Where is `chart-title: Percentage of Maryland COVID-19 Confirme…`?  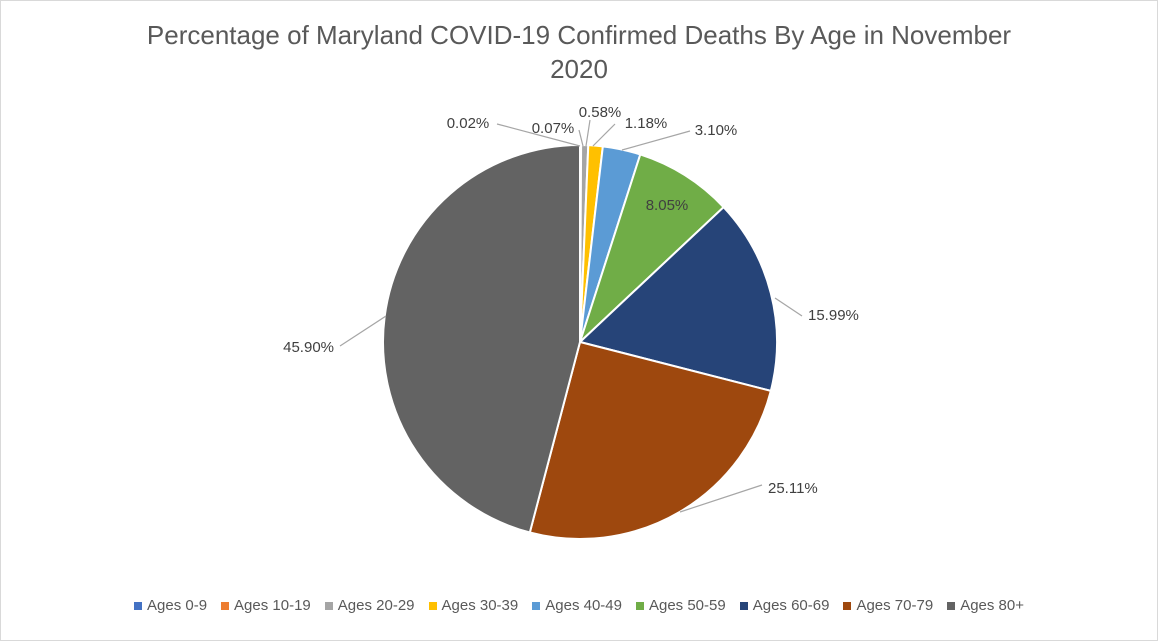
chart-title: Percentage of Maryland COVID-19 Confirme… is located at coordinates (579, 52).